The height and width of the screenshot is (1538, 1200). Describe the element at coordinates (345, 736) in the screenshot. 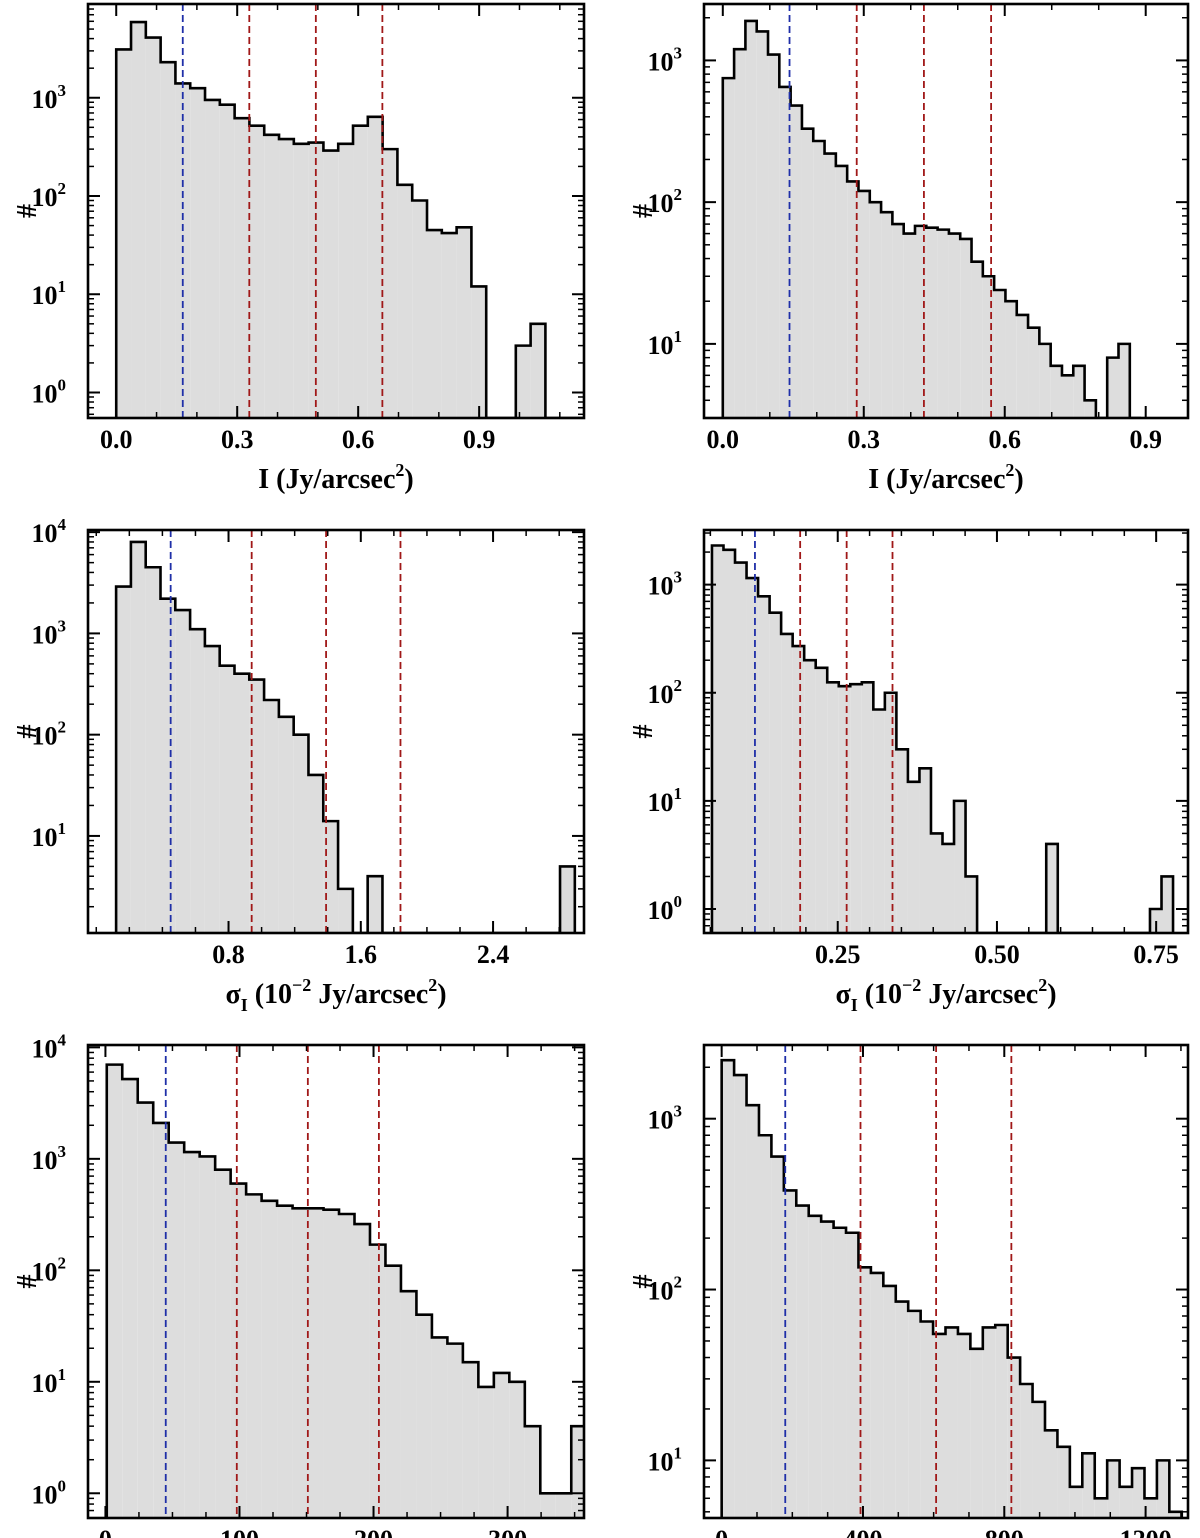

I see `histogram-bars` at that location.